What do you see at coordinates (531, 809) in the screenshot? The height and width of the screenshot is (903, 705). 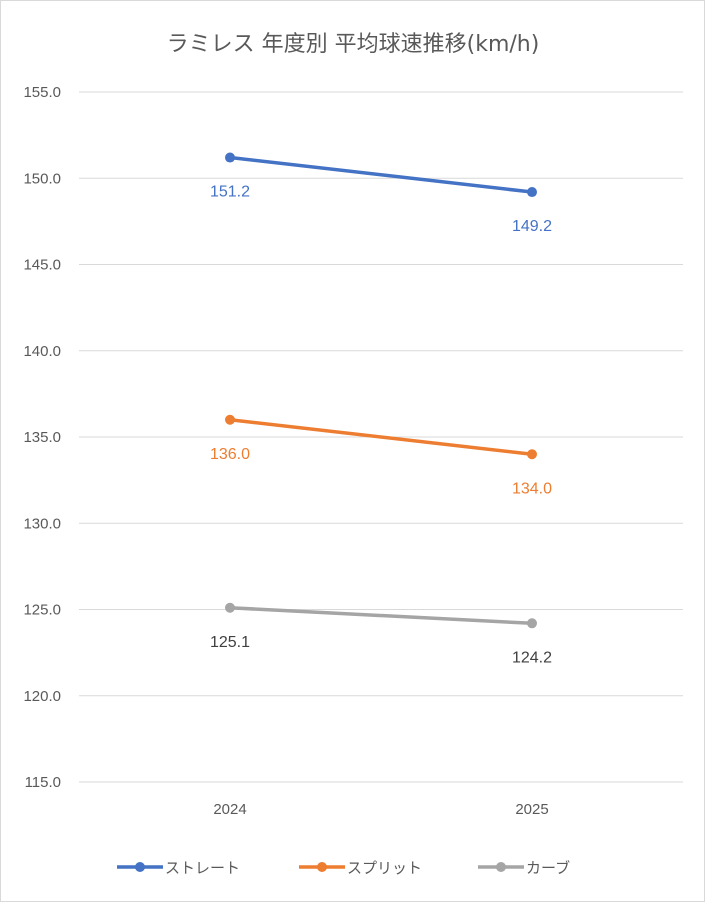 I see `x-tick-label: 2025` at bounding box center [531, 809].